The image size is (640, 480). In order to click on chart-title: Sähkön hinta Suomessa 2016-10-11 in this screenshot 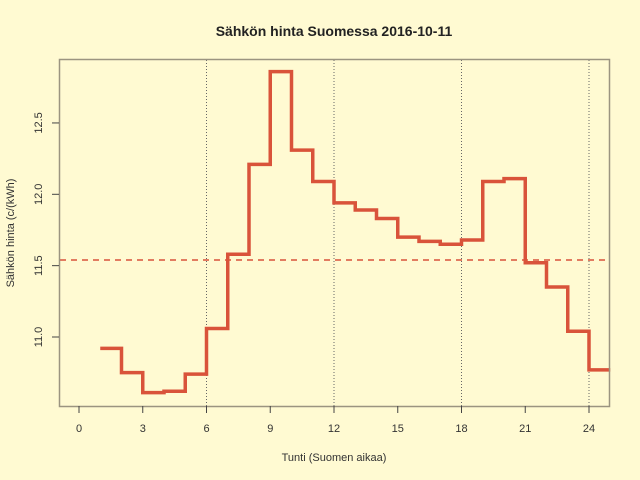, I will do `click(334, 31)`.